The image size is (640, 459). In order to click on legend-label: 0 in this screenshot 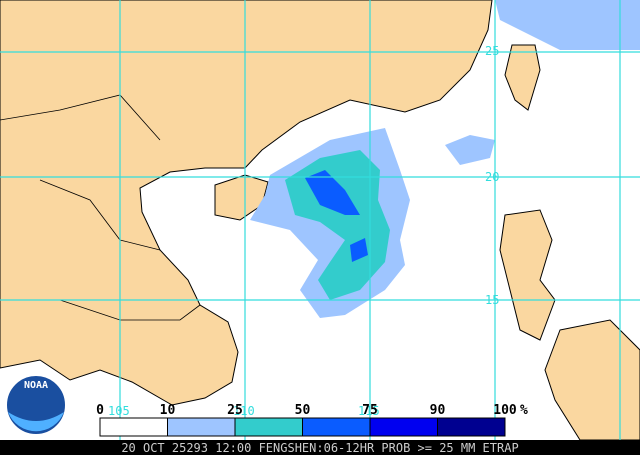, I will do `click(100, 410)`.